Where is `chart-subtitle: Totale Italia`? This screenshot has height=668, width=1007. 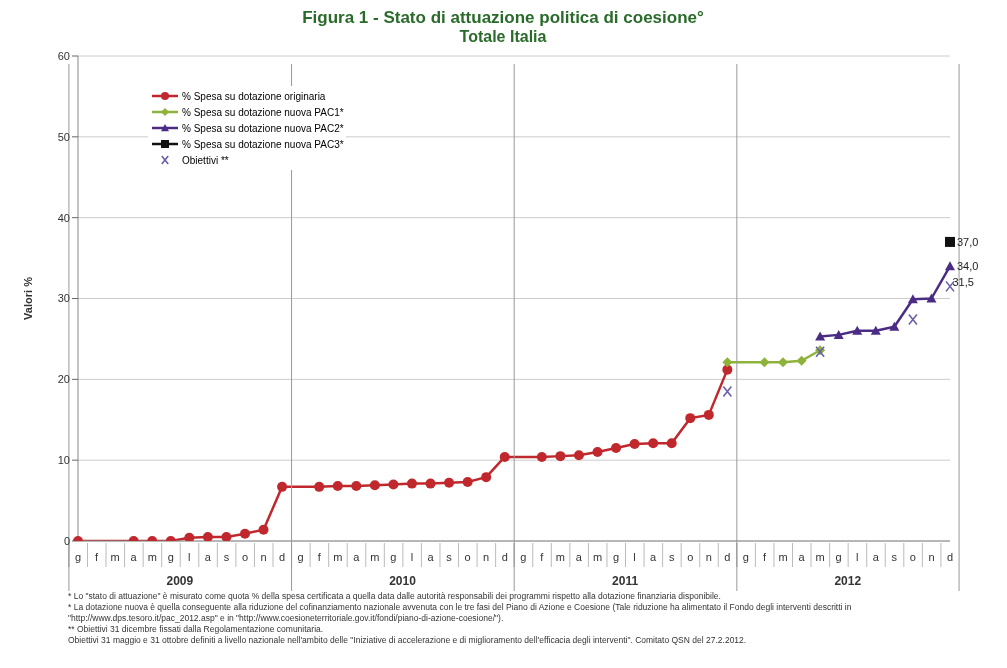 chart-subtitle: Totale Italia is located at coordinates (503, 37).